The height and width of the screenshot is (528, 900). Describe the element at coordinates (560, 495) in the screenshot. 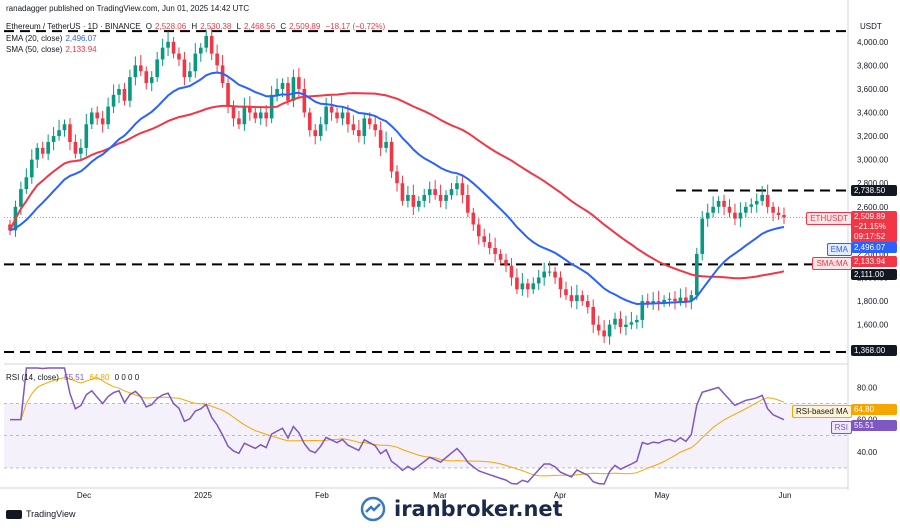

I see `time-tick-label: Apr` at that location.